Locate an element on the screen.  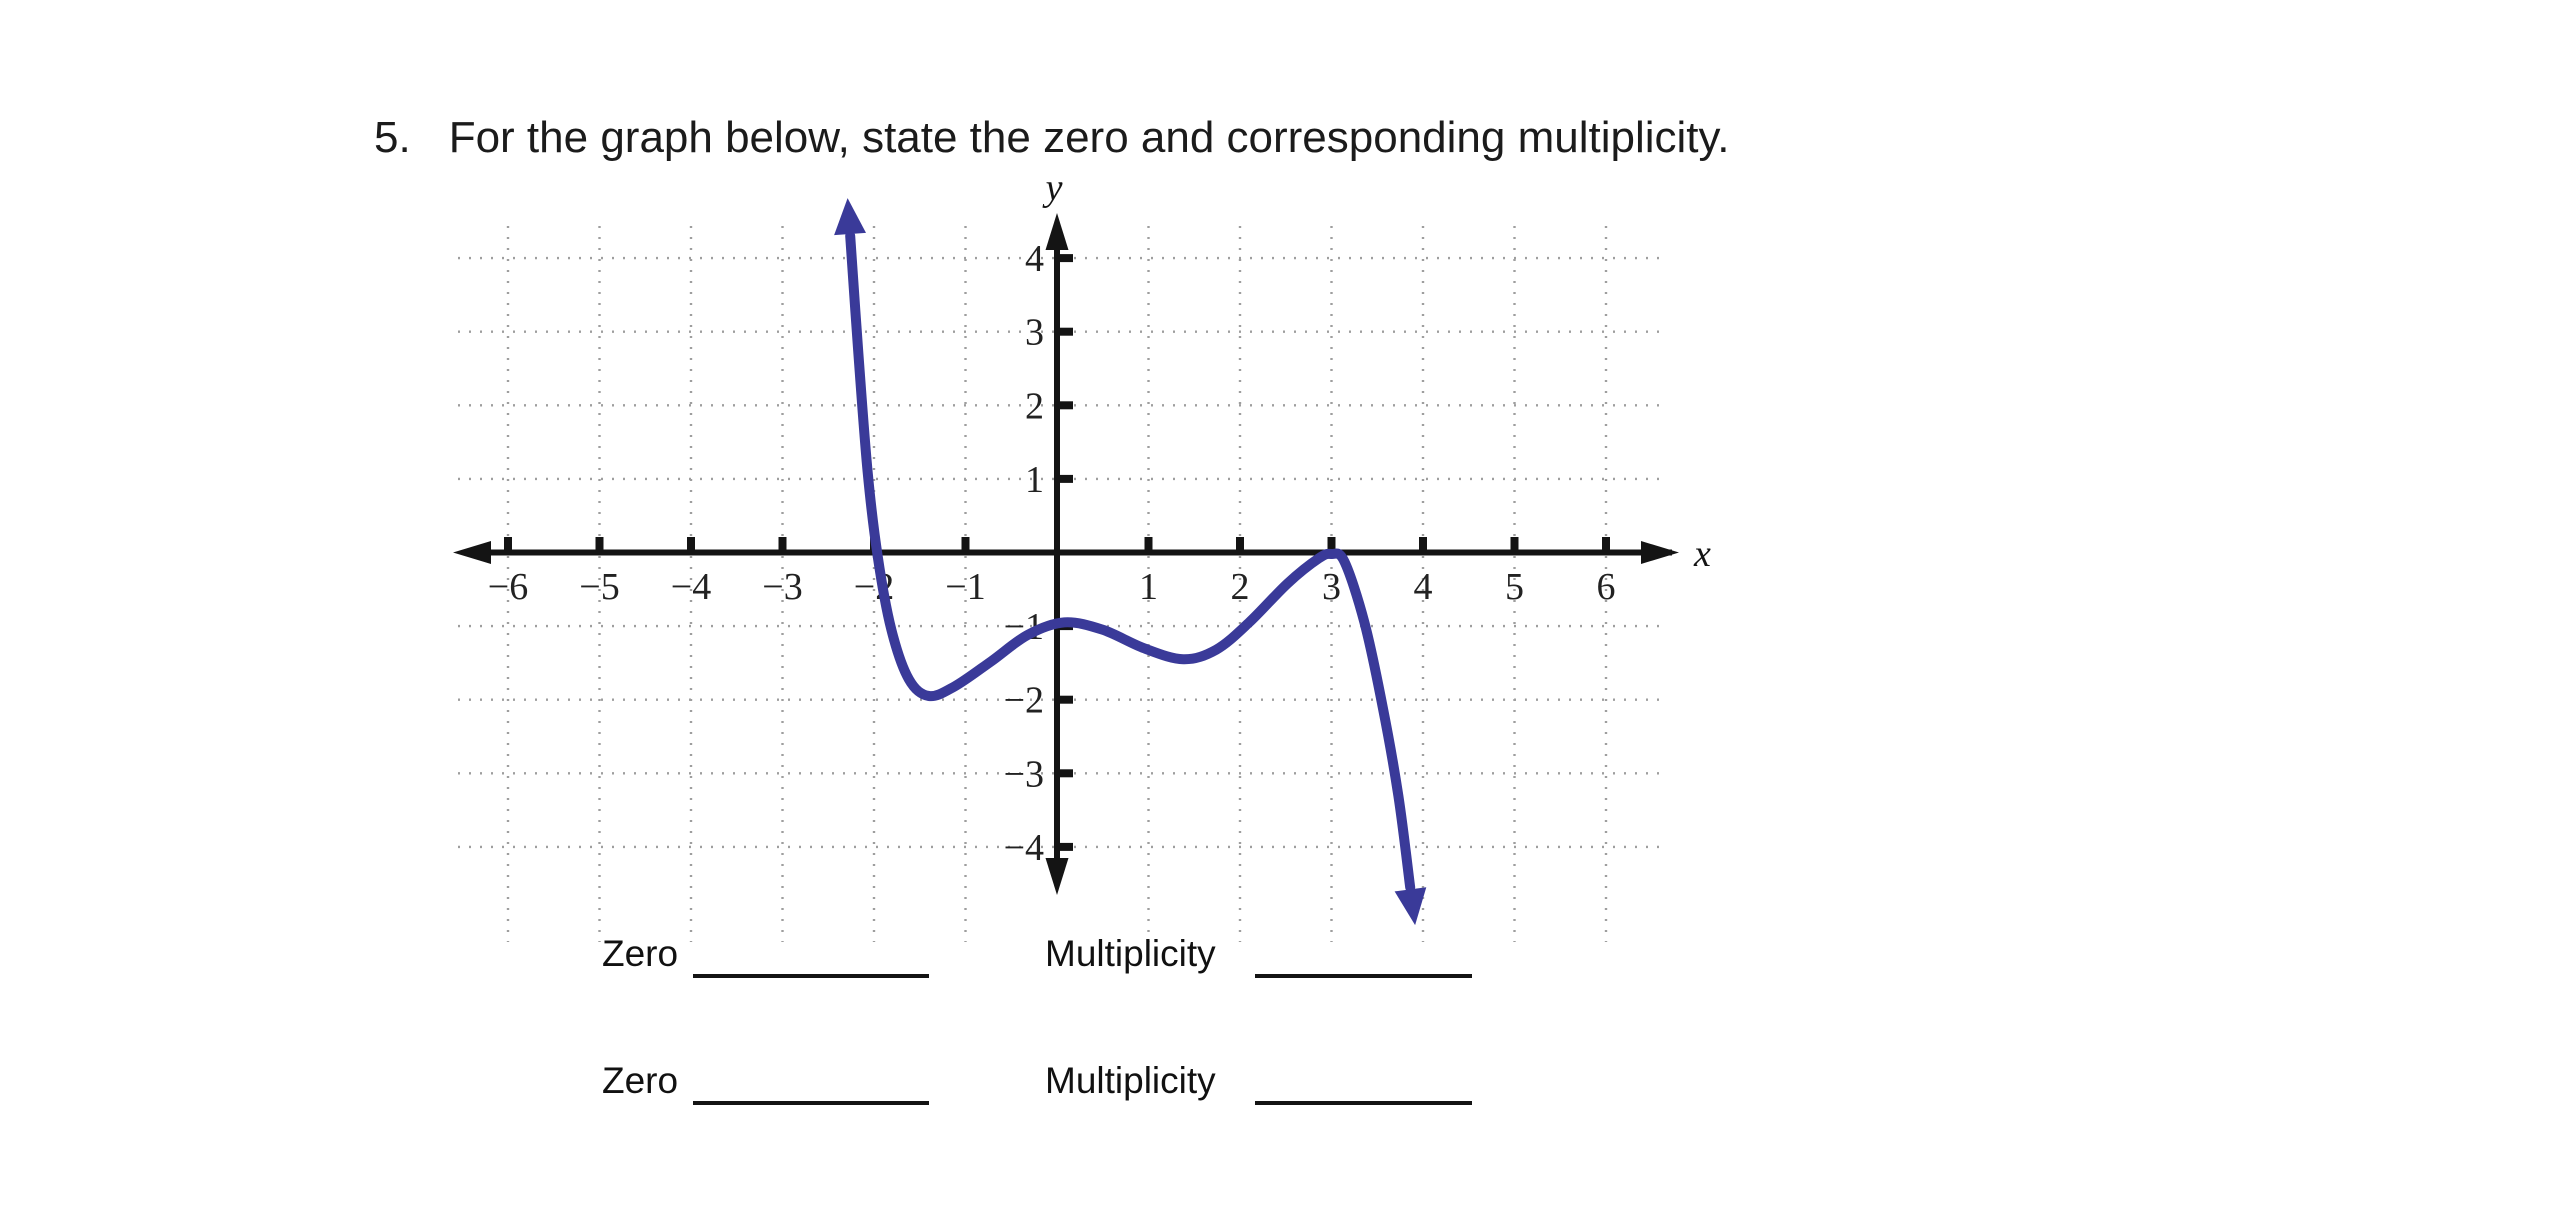
x-axis-right-arrow-icon is located at coordinates (1660, 552).